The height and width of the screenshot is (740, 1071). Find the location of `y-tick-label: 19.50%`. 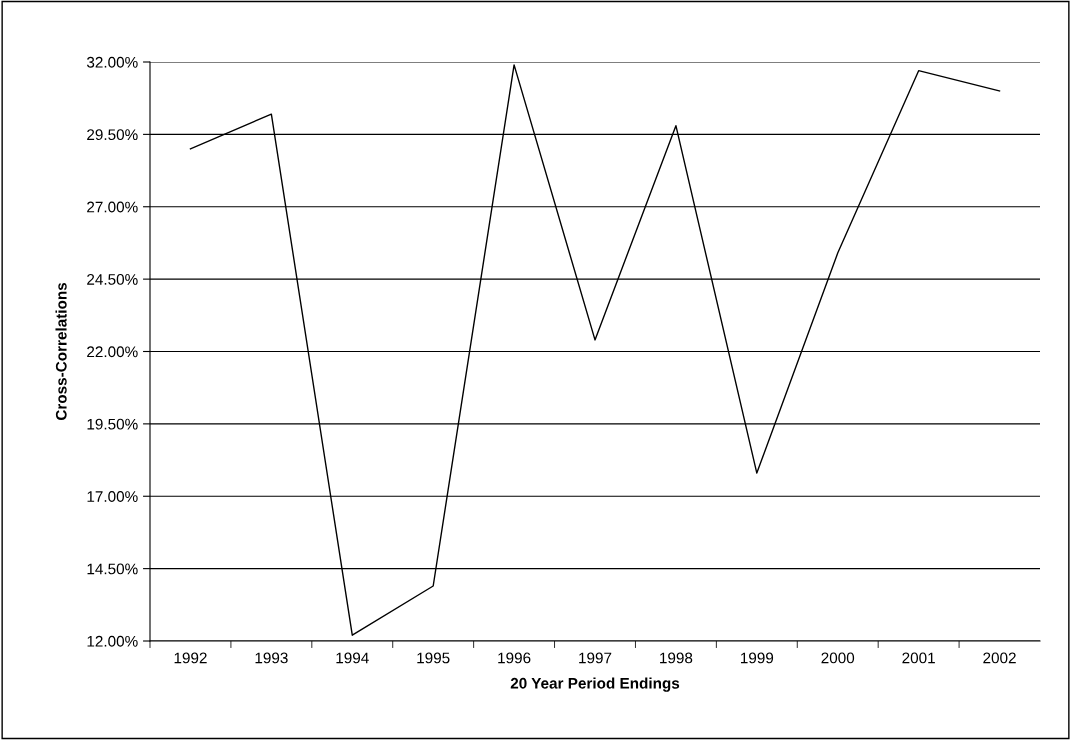

y-tick-label: 19.50% is located at coordinates (112, 424).